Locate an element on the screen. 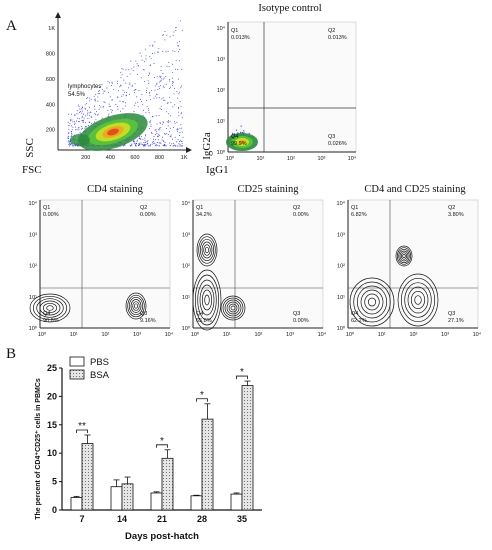 This screenshot has height=550, width=492. gate-name: lymphocytes is located at coordinates (84, 87).